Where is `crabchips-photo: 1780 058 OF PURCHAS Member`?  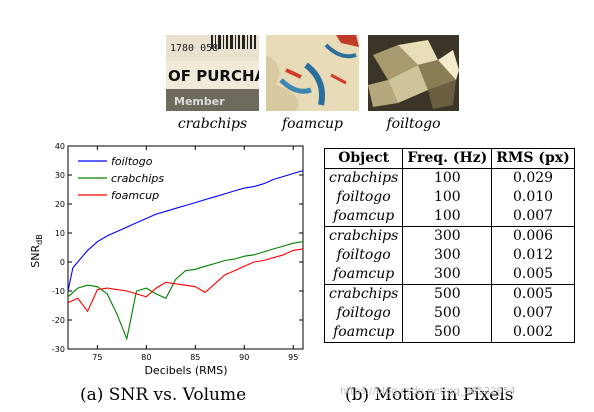 crabchips-photo: 1780 058 OF PURCHAS Member is located at coordinates (212, 73).